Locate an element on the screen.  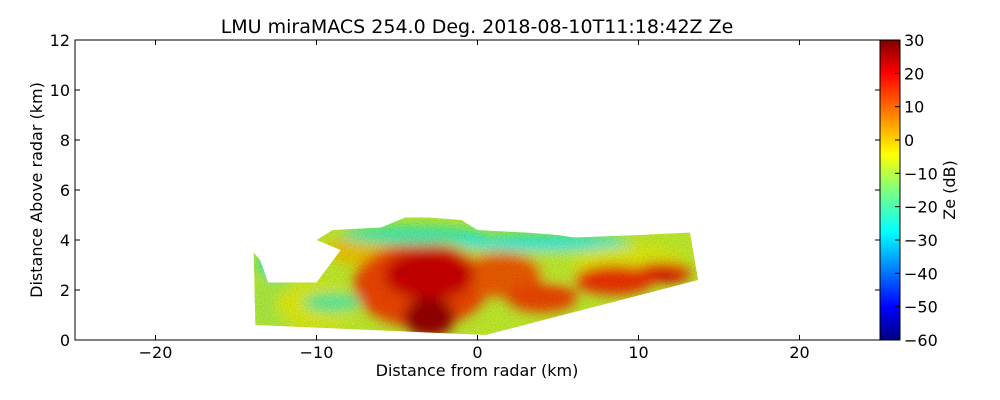
y-axis-label: Distance Above radar (km) is located at coordinates (36, 190).